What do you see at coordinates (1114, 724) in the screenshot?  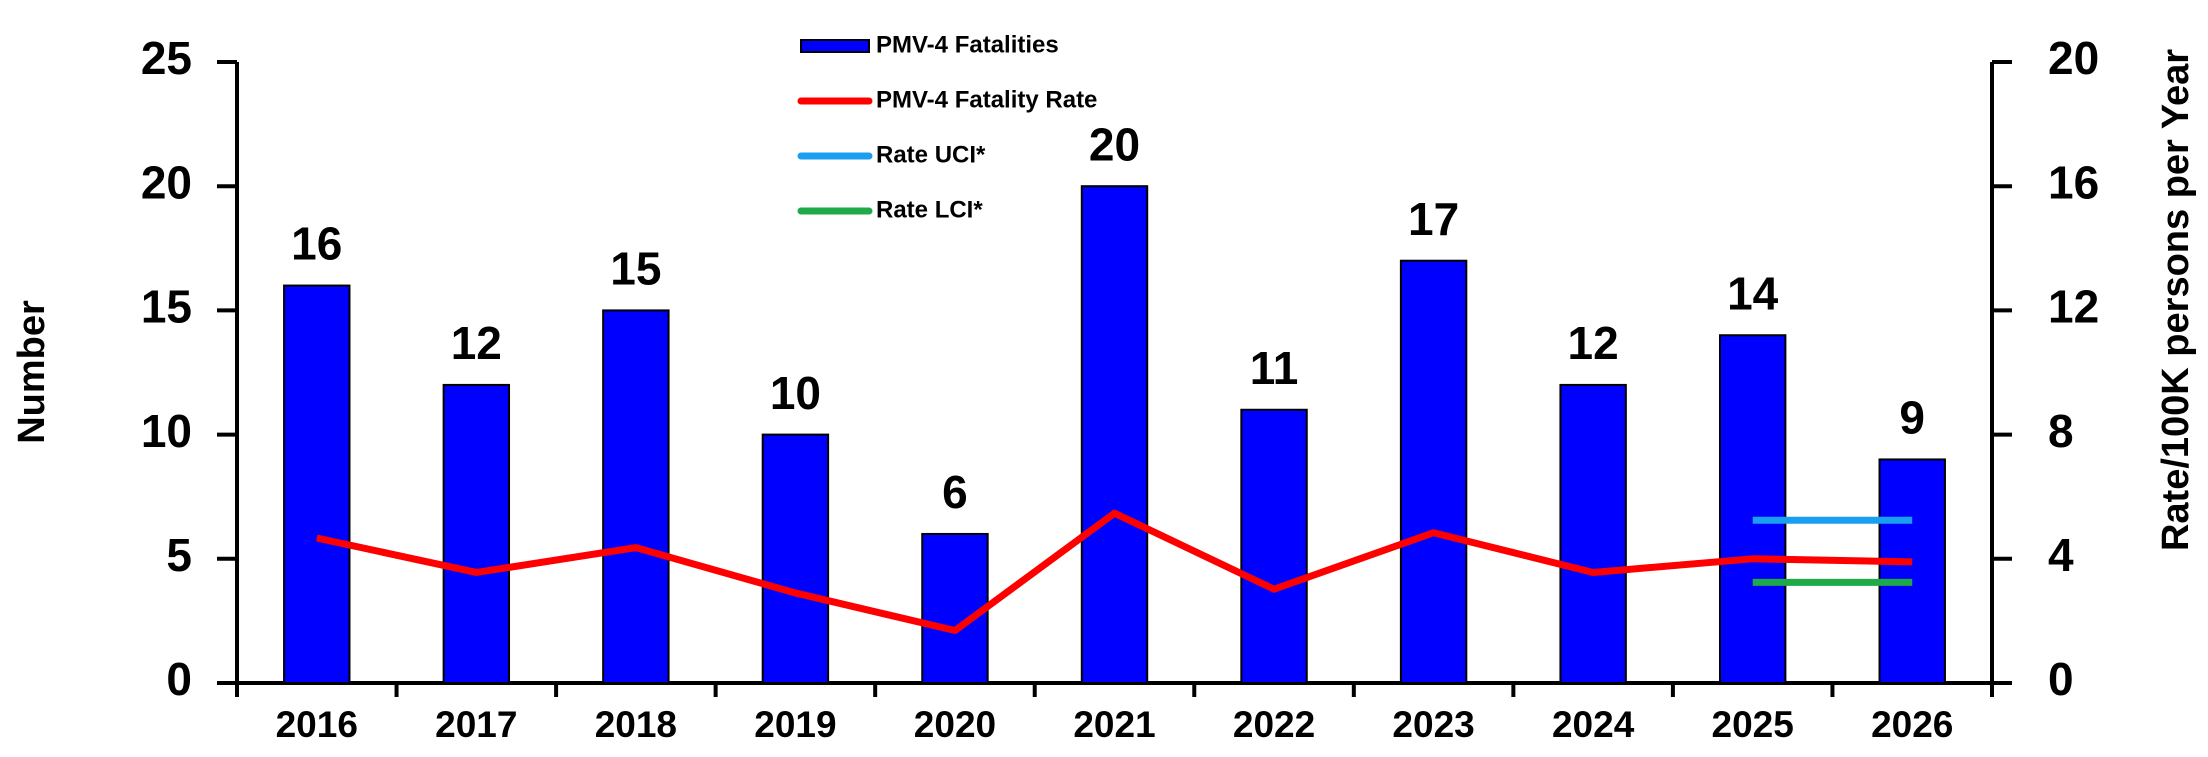 I see `x-tick-label: 2021` at bounding box center [1114, 724].